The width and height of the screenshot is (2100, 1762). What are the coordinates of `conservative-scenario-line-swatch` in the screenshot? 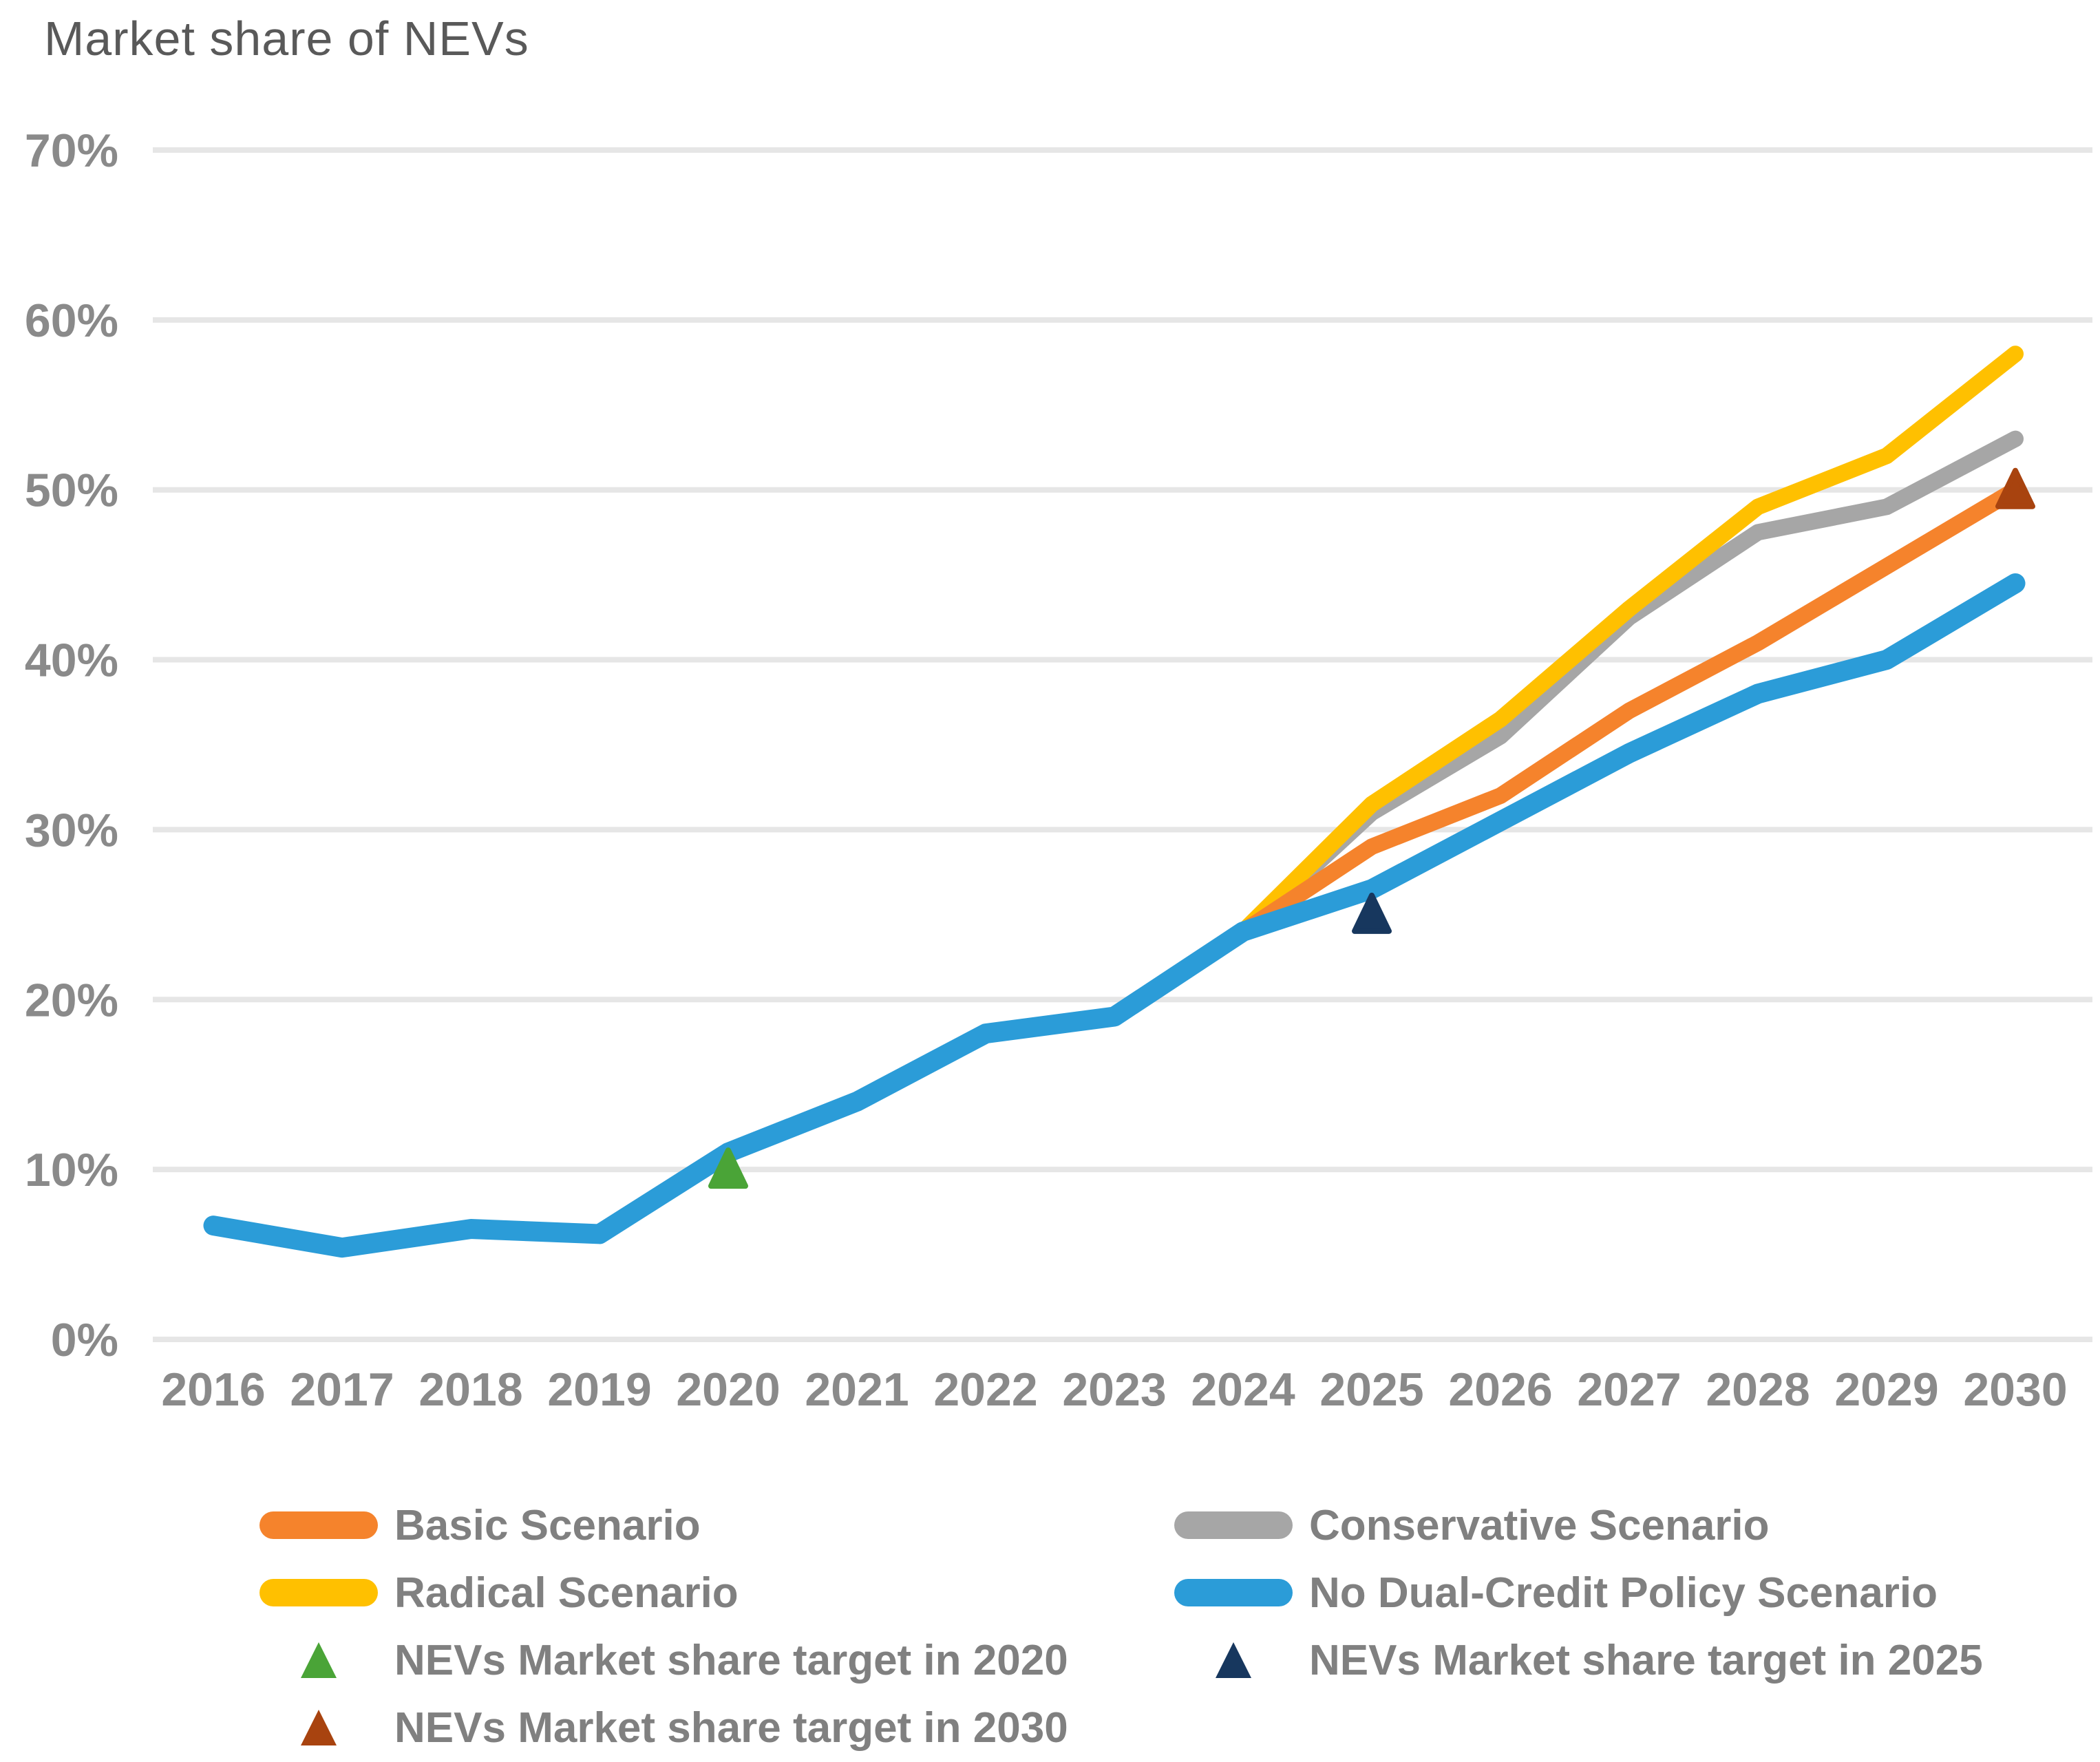 It's located at (1233, 1525).